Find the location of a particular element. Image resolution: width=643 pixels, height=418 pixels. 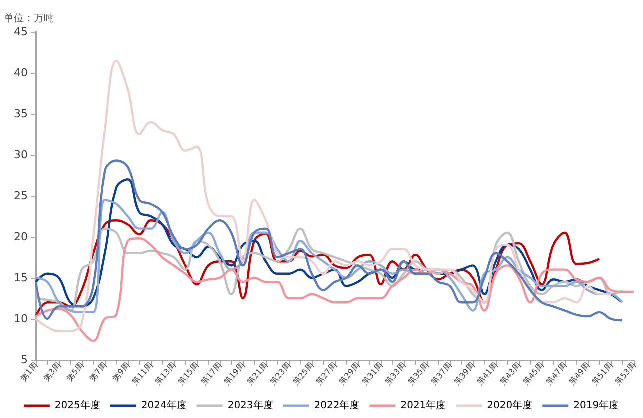

x-tick-label: 第45周 is located at coordinates (534, 374).